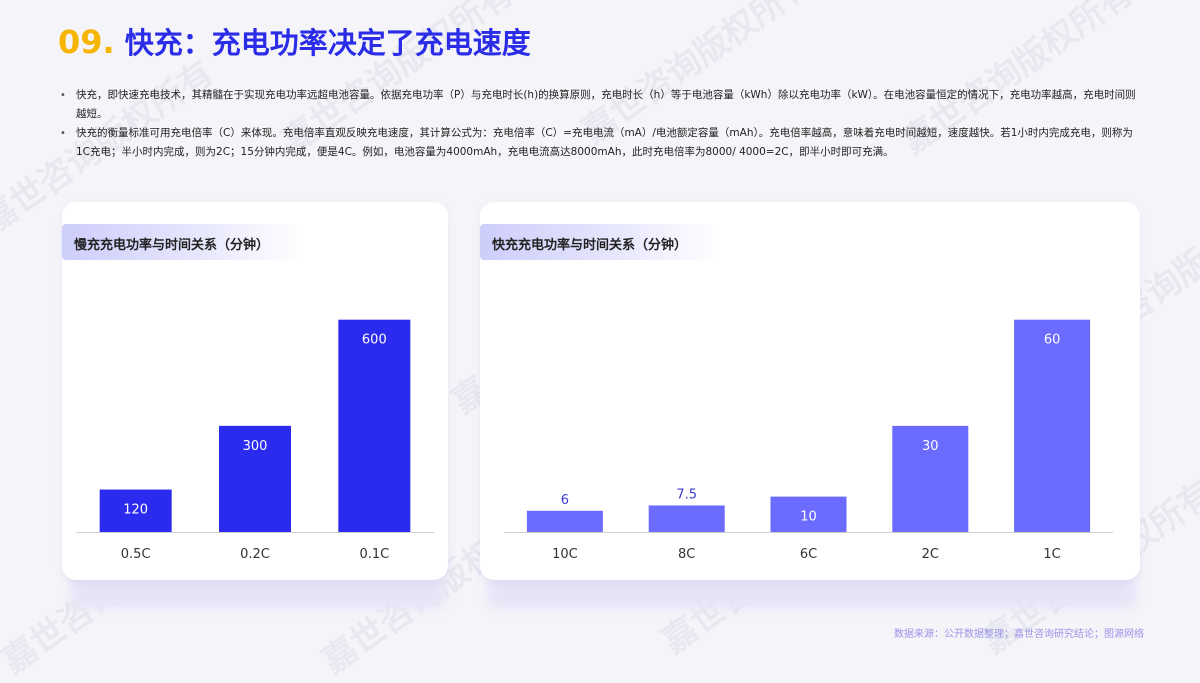 The image size is (1200, 683). What do you see at coordinates (930, 554) in the screenshot?
I see `x-tick-label: 2C` at bounding box center [930, 554].